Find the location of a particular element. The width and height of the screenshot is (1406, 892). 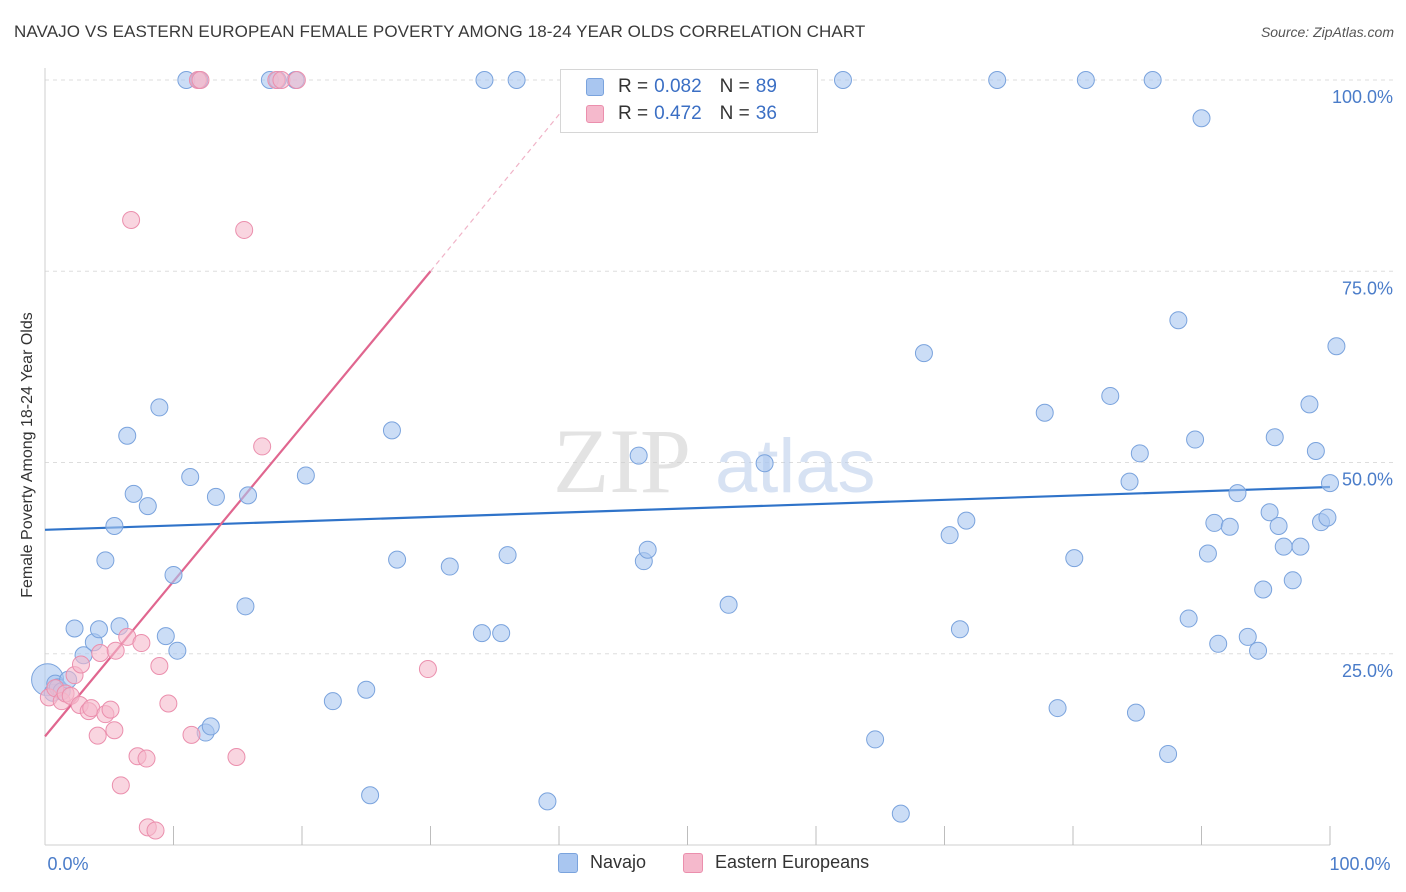

trend-line is located at coordinates (238, 504).